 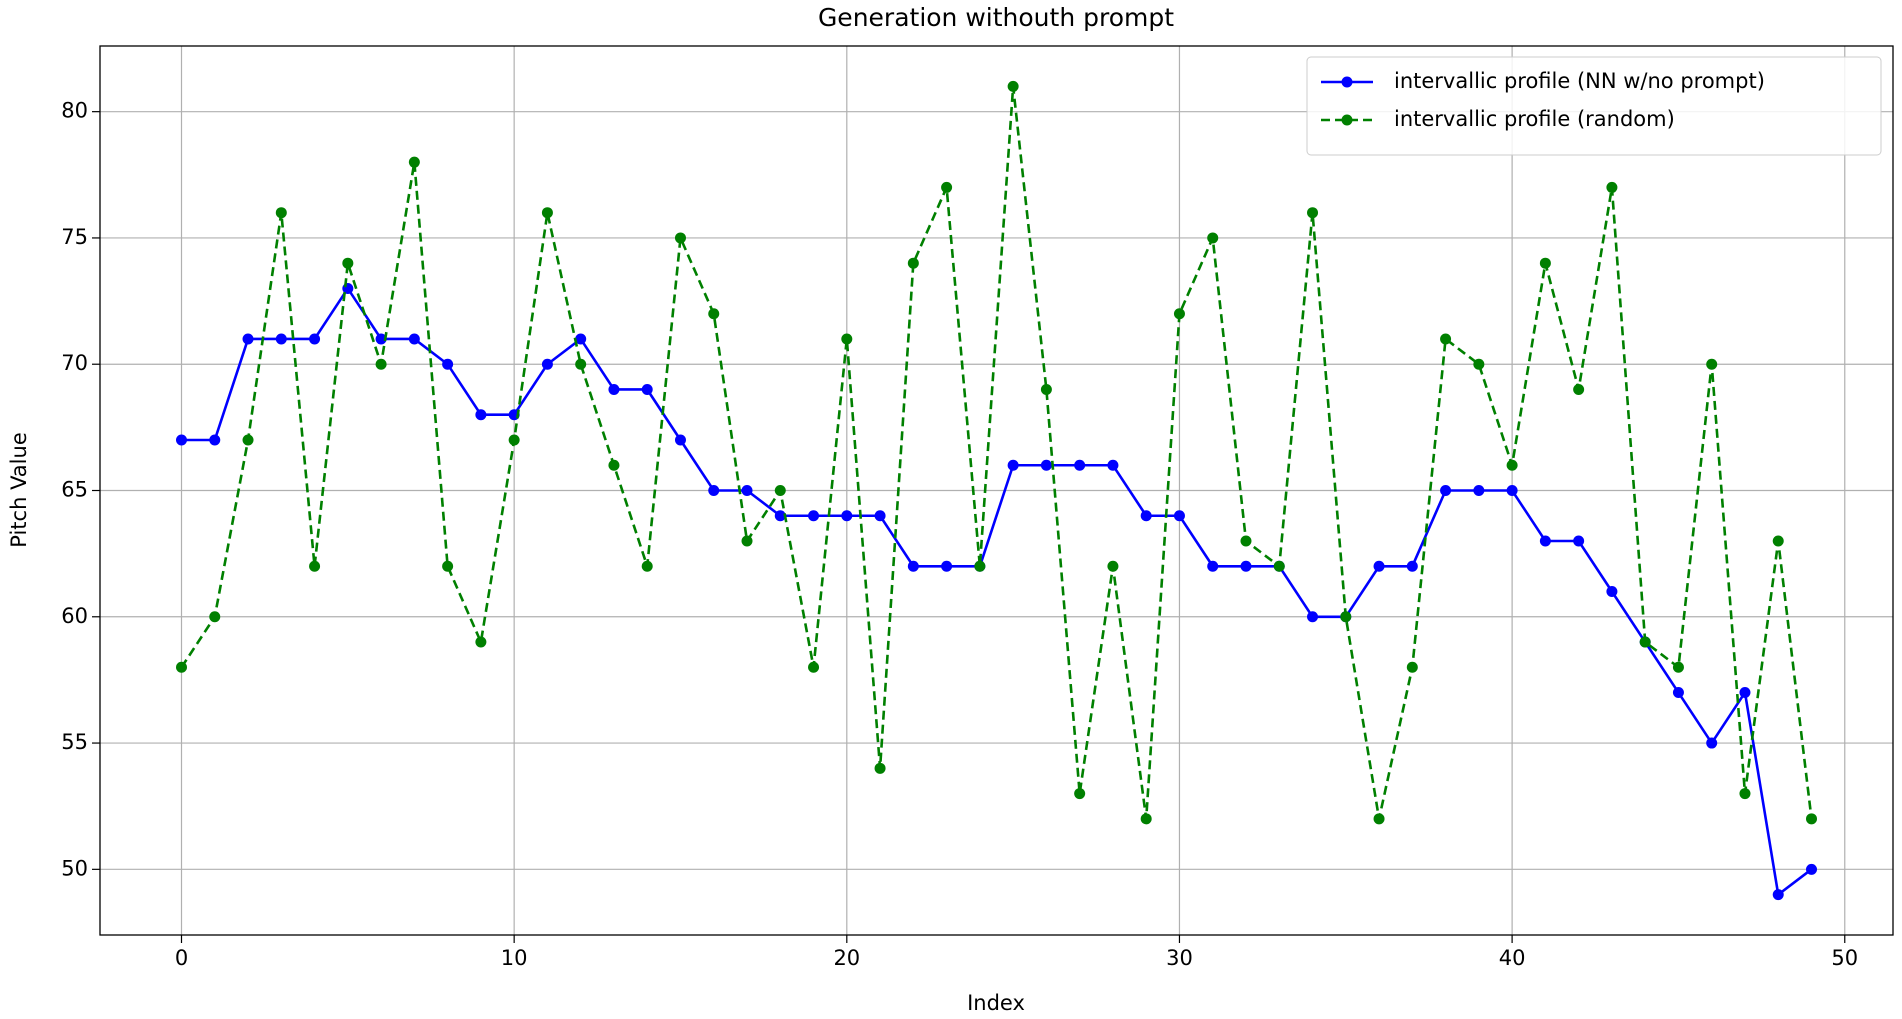 What do you see at coordinates (74, 363) in the screenshot?
I see `y-tick-label: 70` at bounding box center [74, 363].